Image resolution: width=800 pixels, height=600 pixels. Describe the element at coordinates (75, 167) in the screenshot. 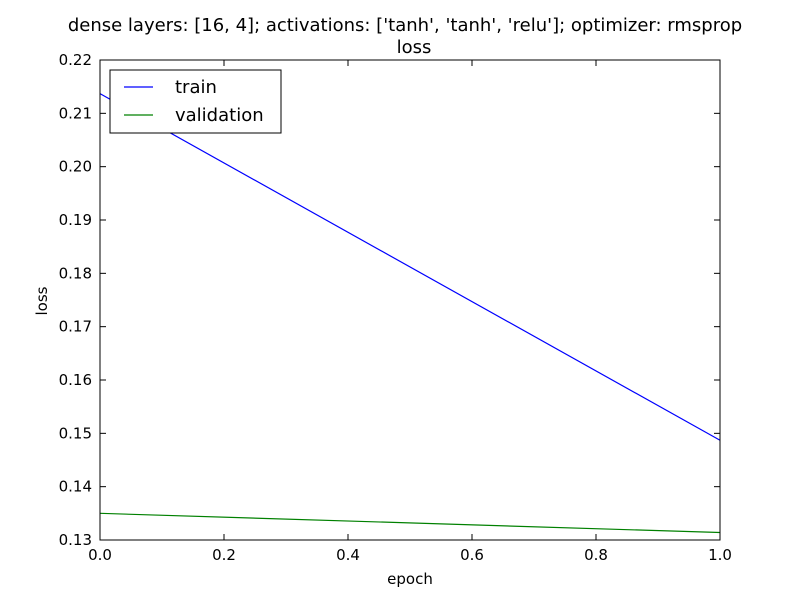

I see `y-tick-label: 0.20` at that location.